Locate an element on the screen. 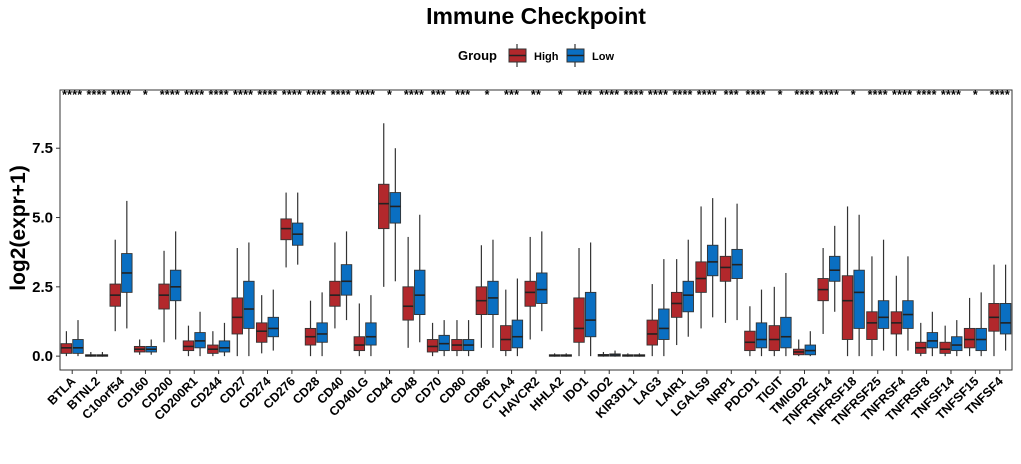  legend-label-high: High is located at coordinates (546, 57).